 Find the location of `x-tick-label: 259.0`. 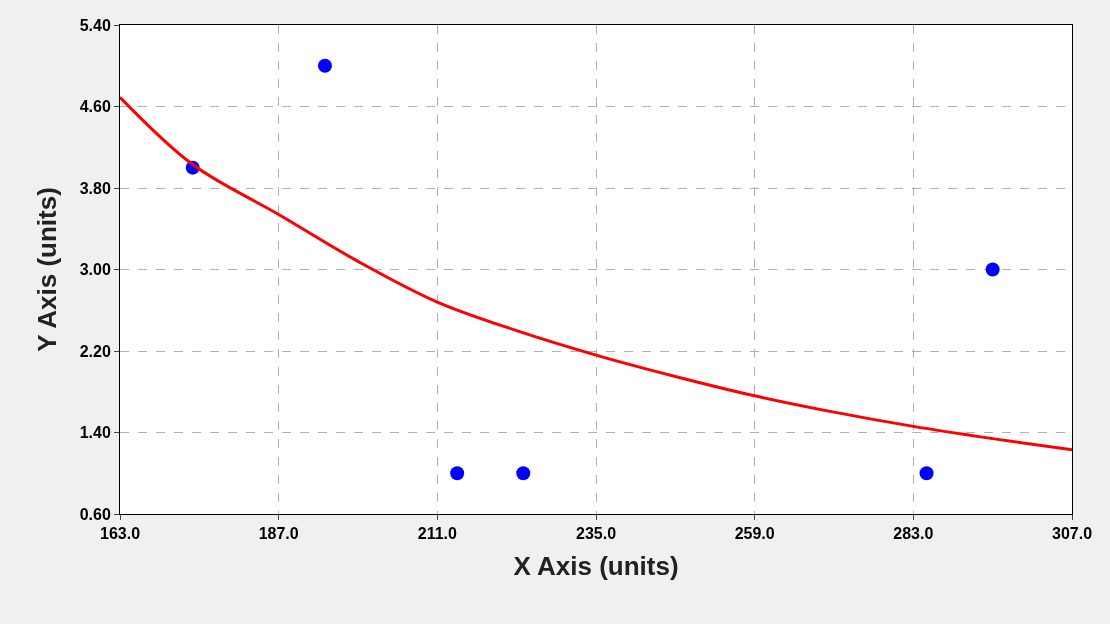

x-tick-label: 259.0 is located at coordinates (754, 534).